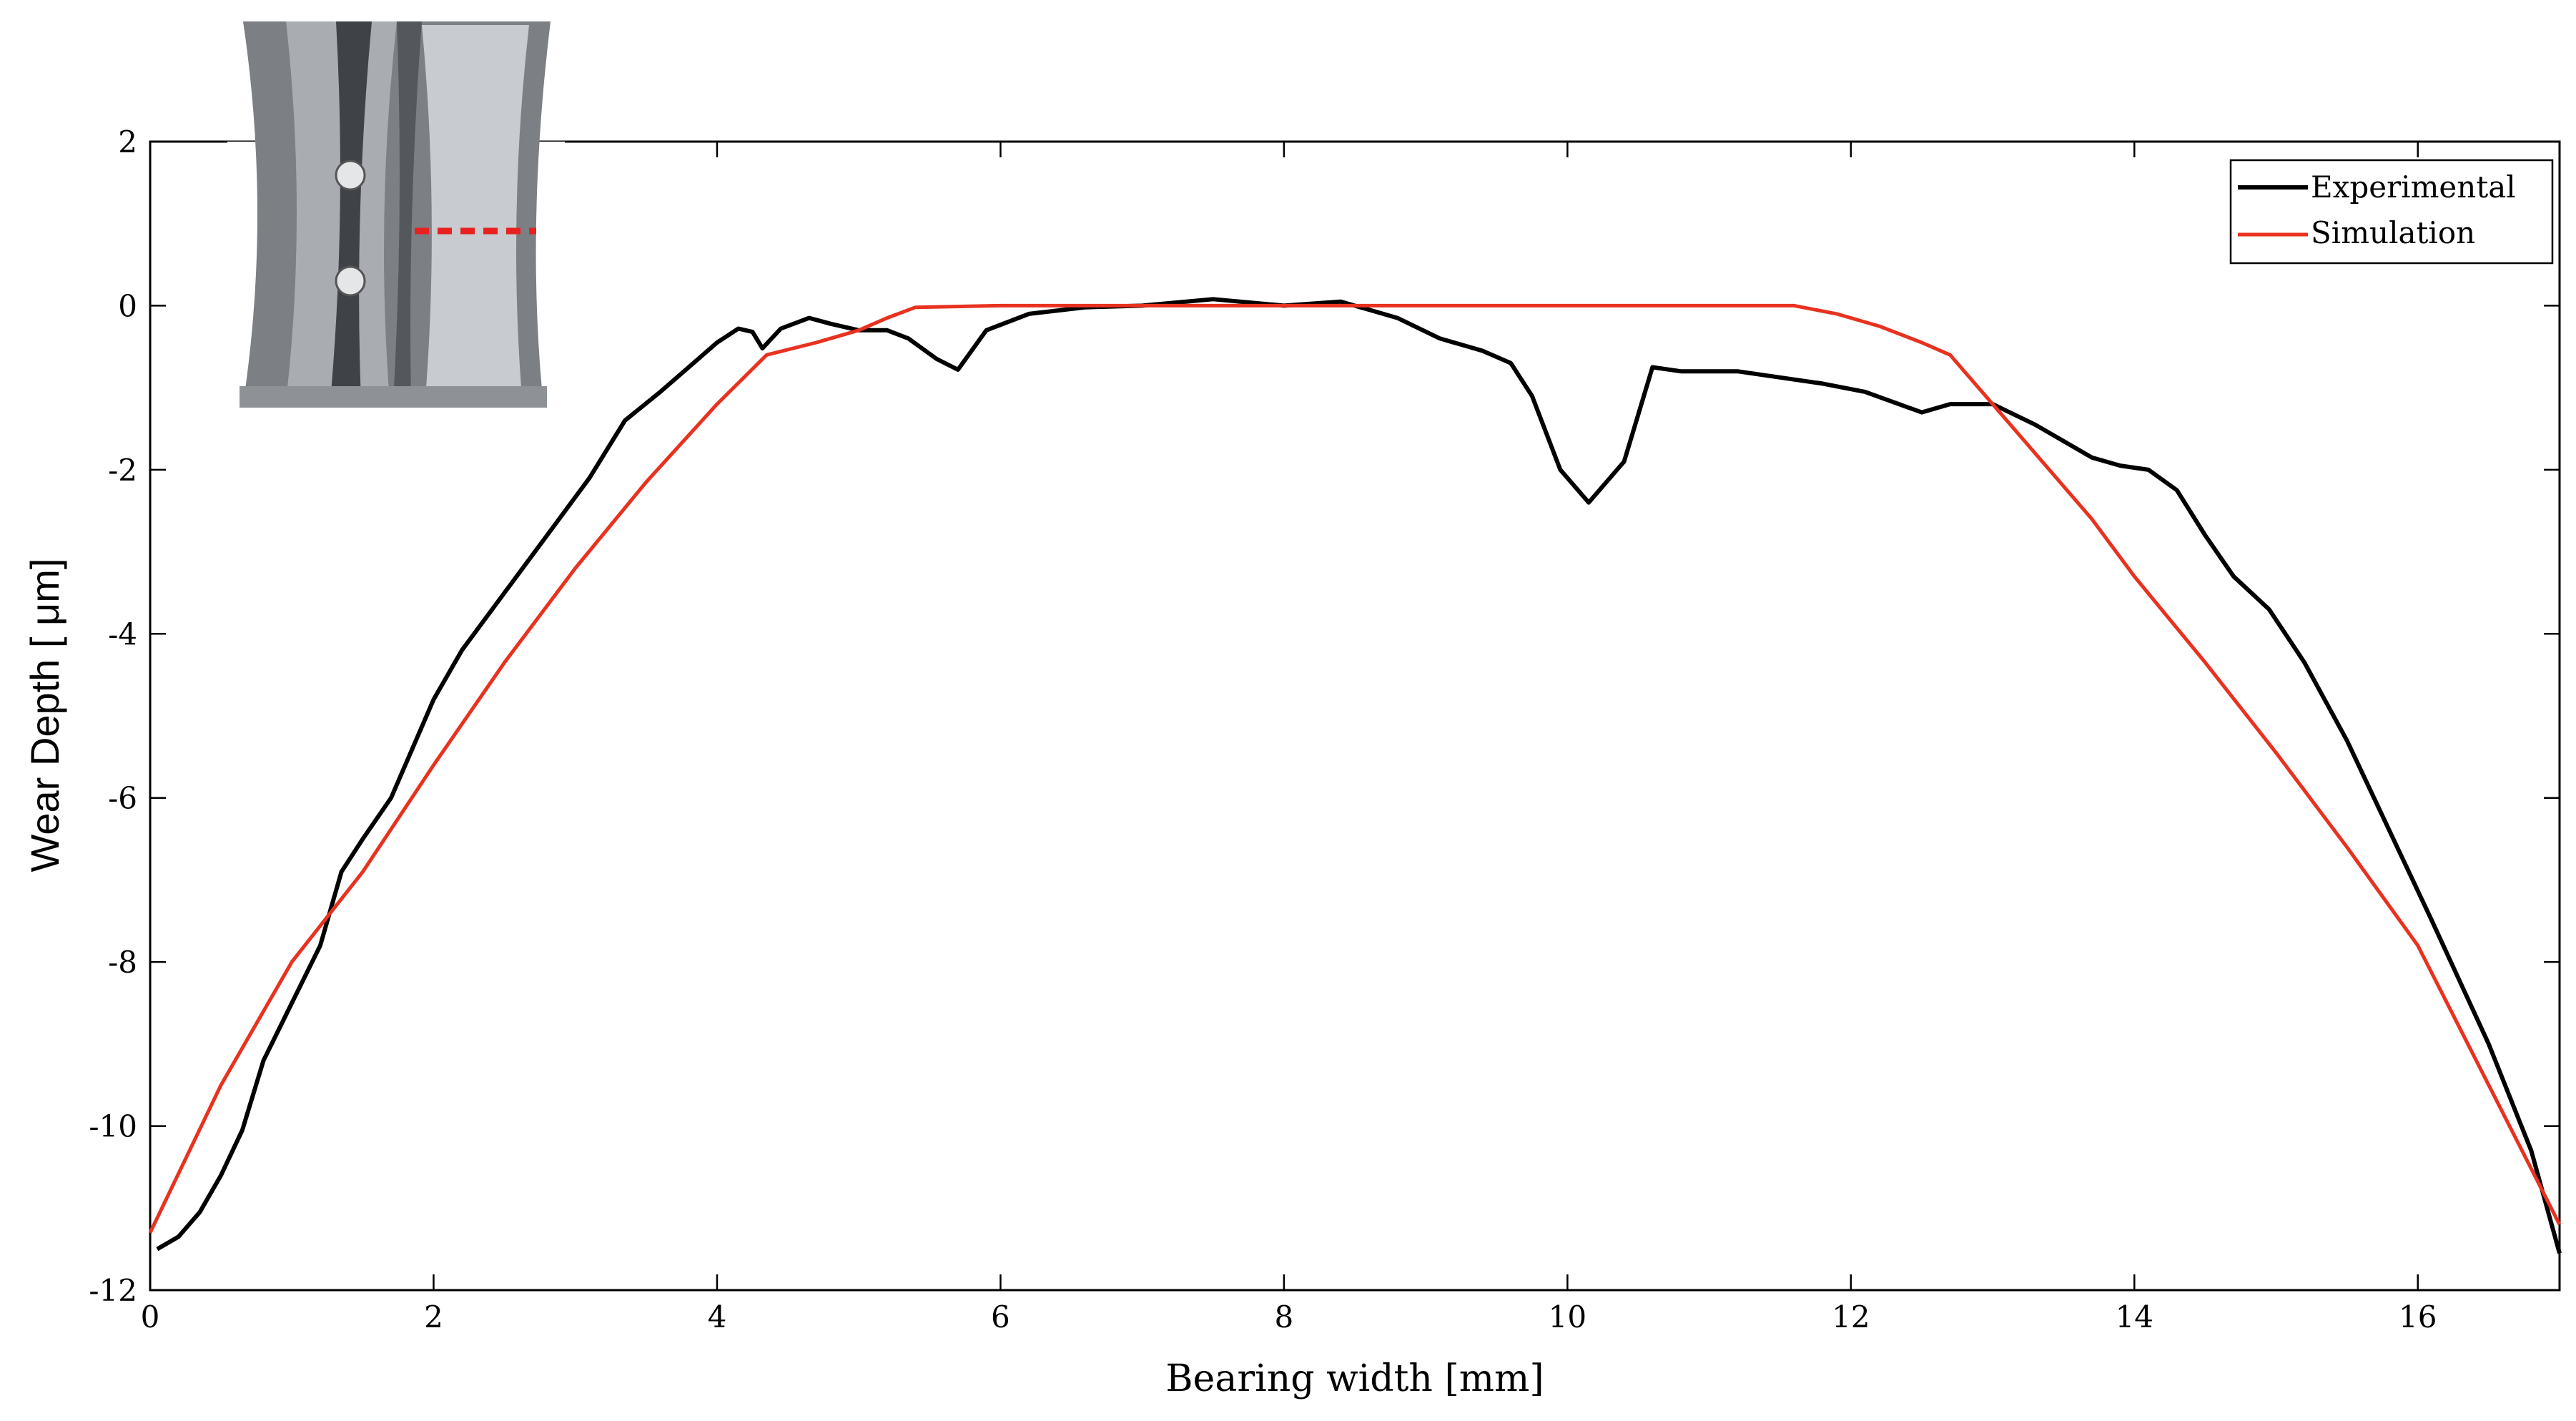  I want to click on legend: Experimental Simulation, so click(2391, 212).